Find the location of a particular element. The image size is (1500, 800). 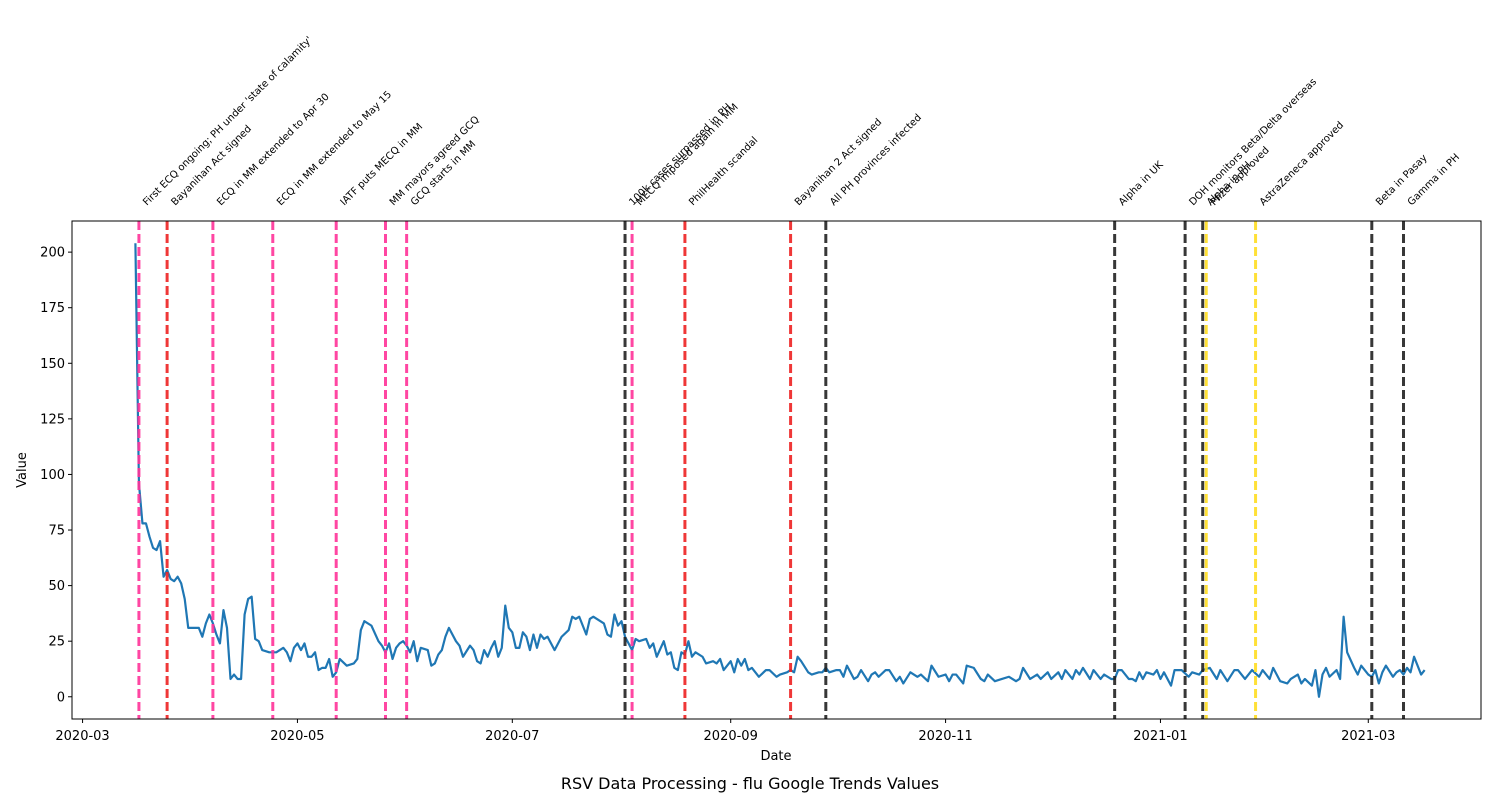

y-tick-label: 50 is located at coordinates (56, 586).